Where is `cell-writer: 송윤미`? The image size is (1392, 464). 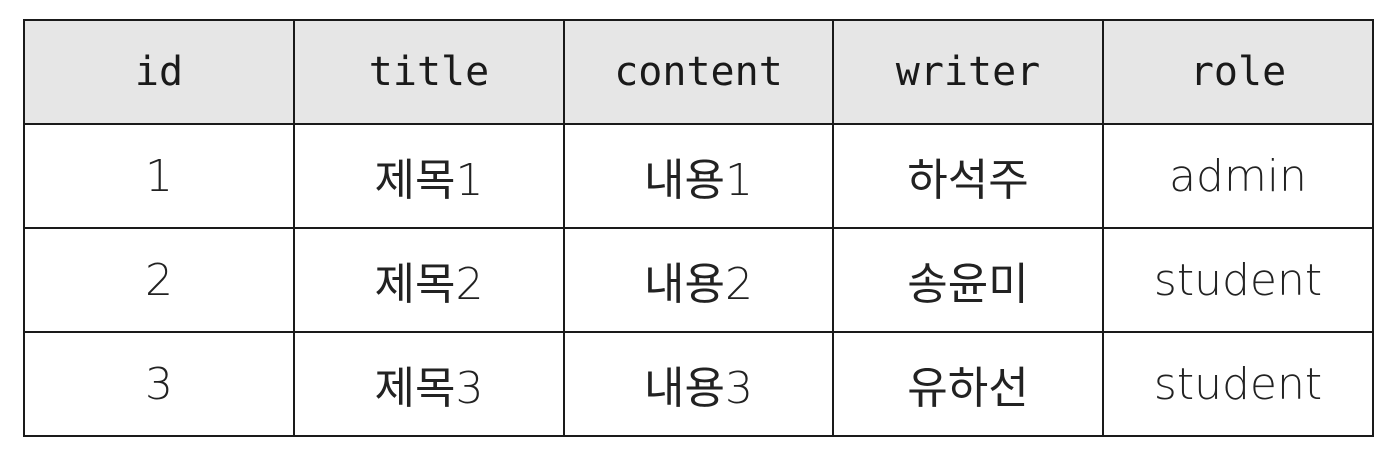 cell-writer: 송윤미 is located at coordinates (968, 280).